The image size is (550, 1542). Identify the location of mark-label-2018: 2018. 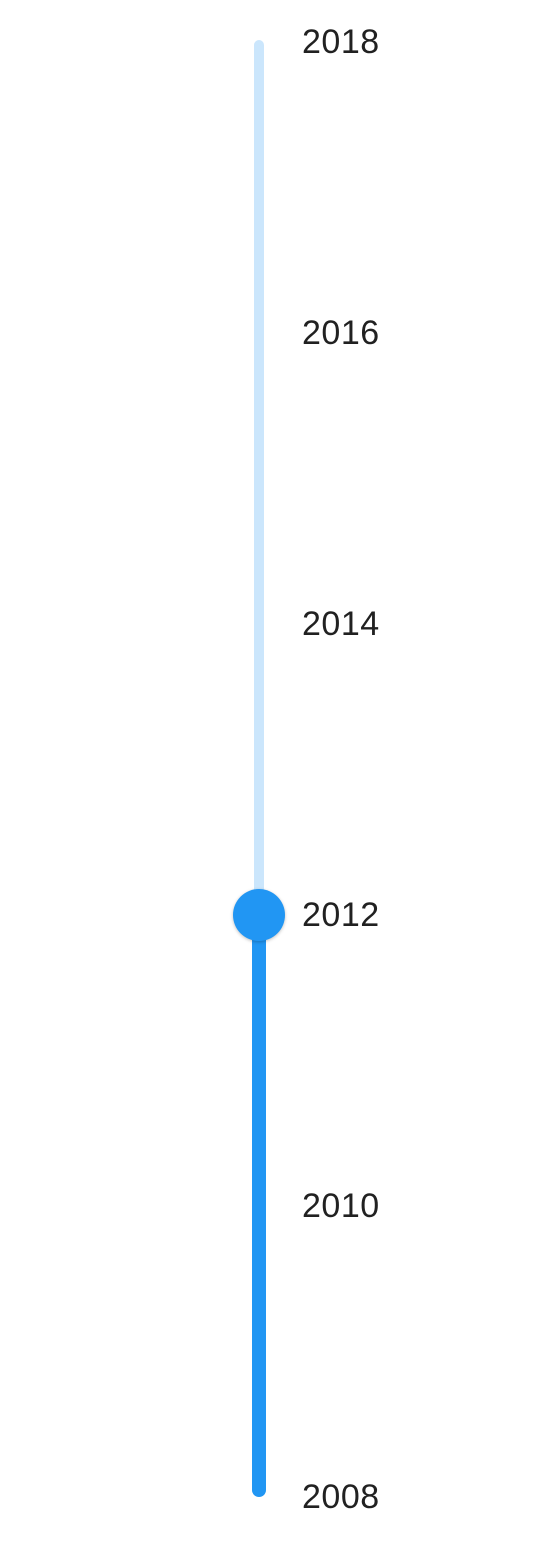
(341, 42).